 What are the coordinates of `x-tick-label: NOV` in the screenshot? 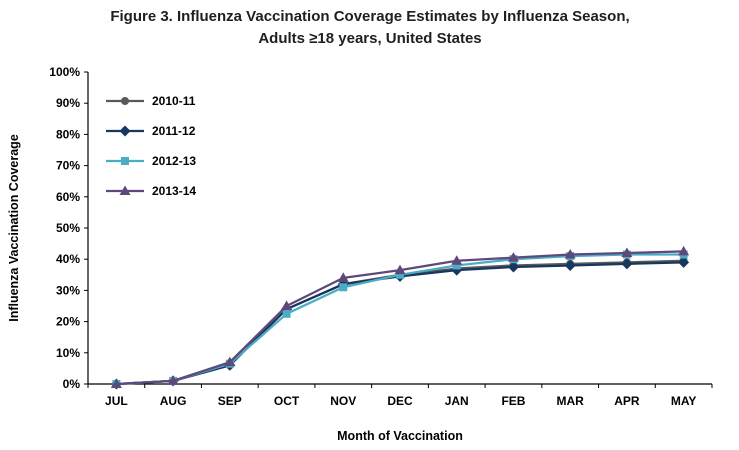 It's located at (343, 401).